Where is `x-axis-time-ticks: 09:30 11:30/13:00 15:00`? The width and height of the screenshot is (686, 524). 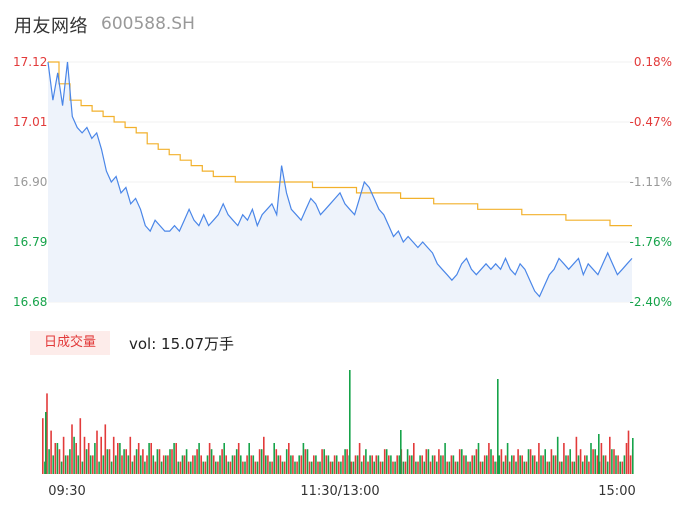
x-axis-time-ticks: 09:30 11:30/13:00 15:00 is located at coordinates (341, 491).